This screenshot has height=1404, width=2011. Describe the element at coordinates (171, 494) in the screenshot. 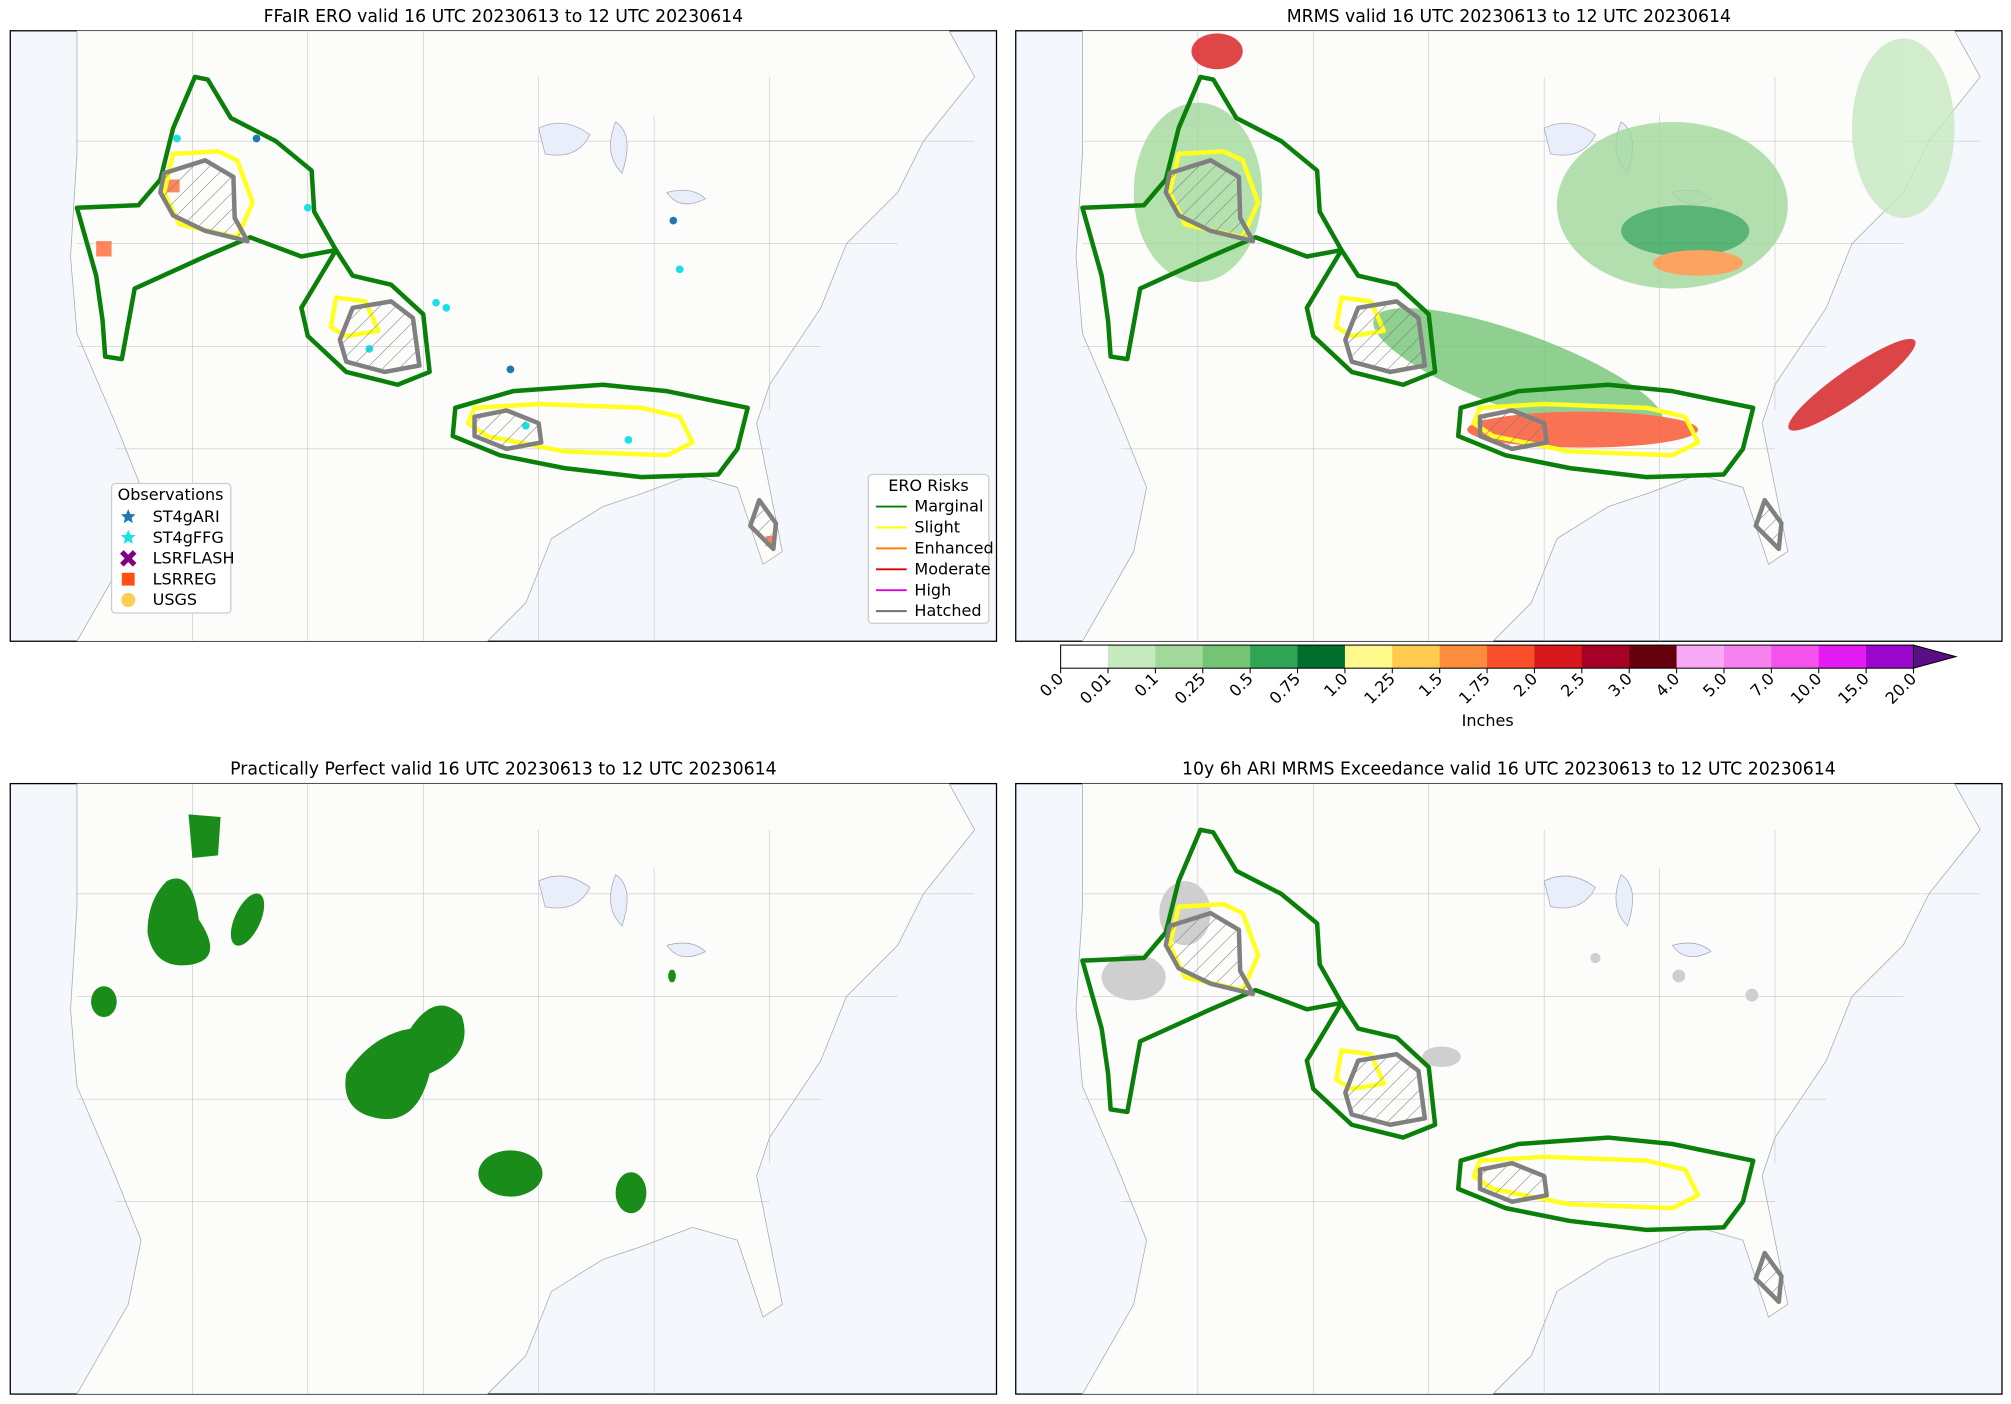

I see `legend-title: Observations` at that location.